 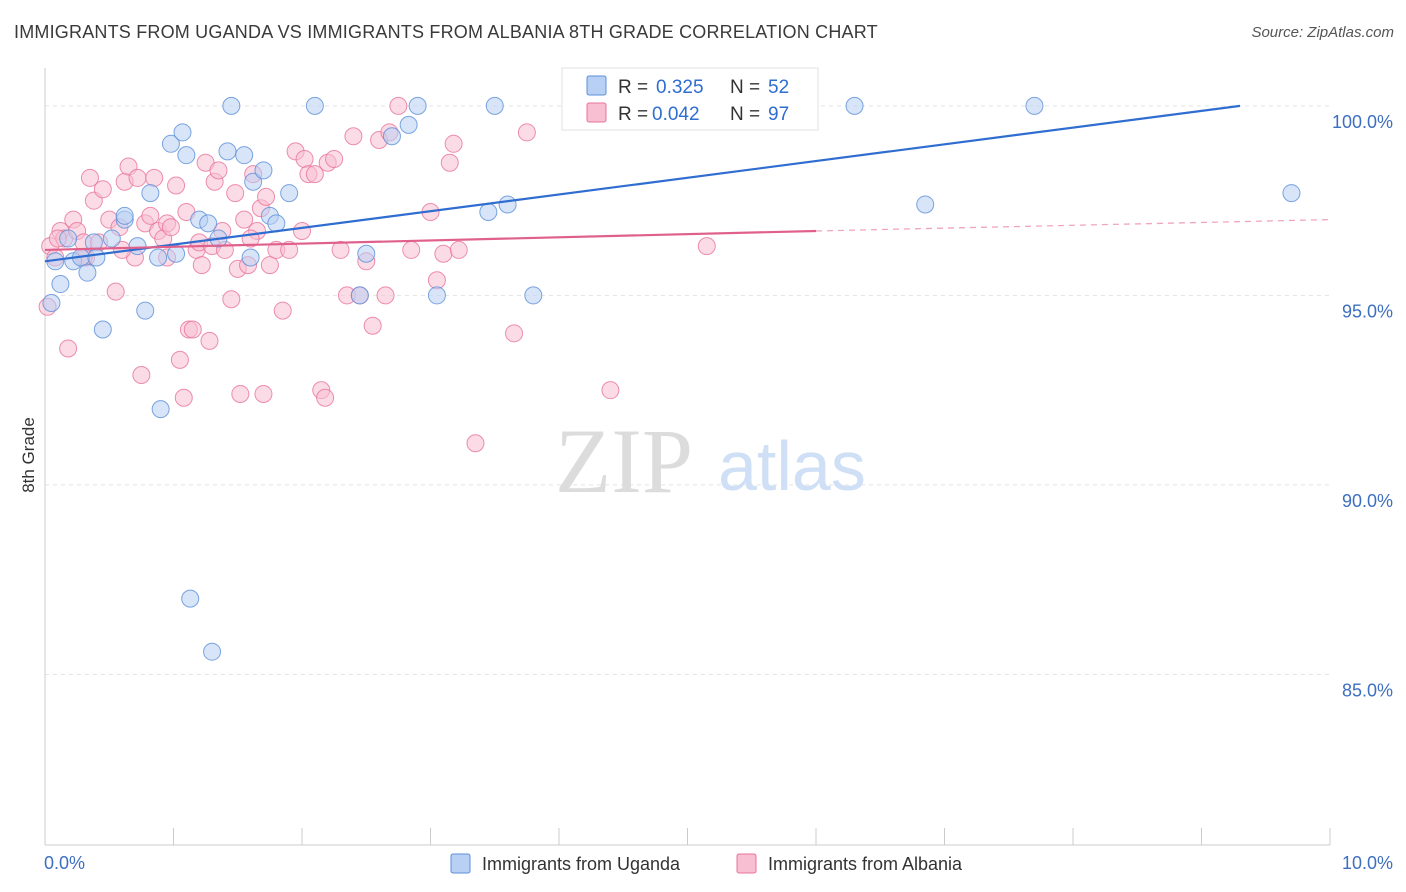 I want to click on x-tick-label-max: 10.0%, so click(x=1367, y=863).